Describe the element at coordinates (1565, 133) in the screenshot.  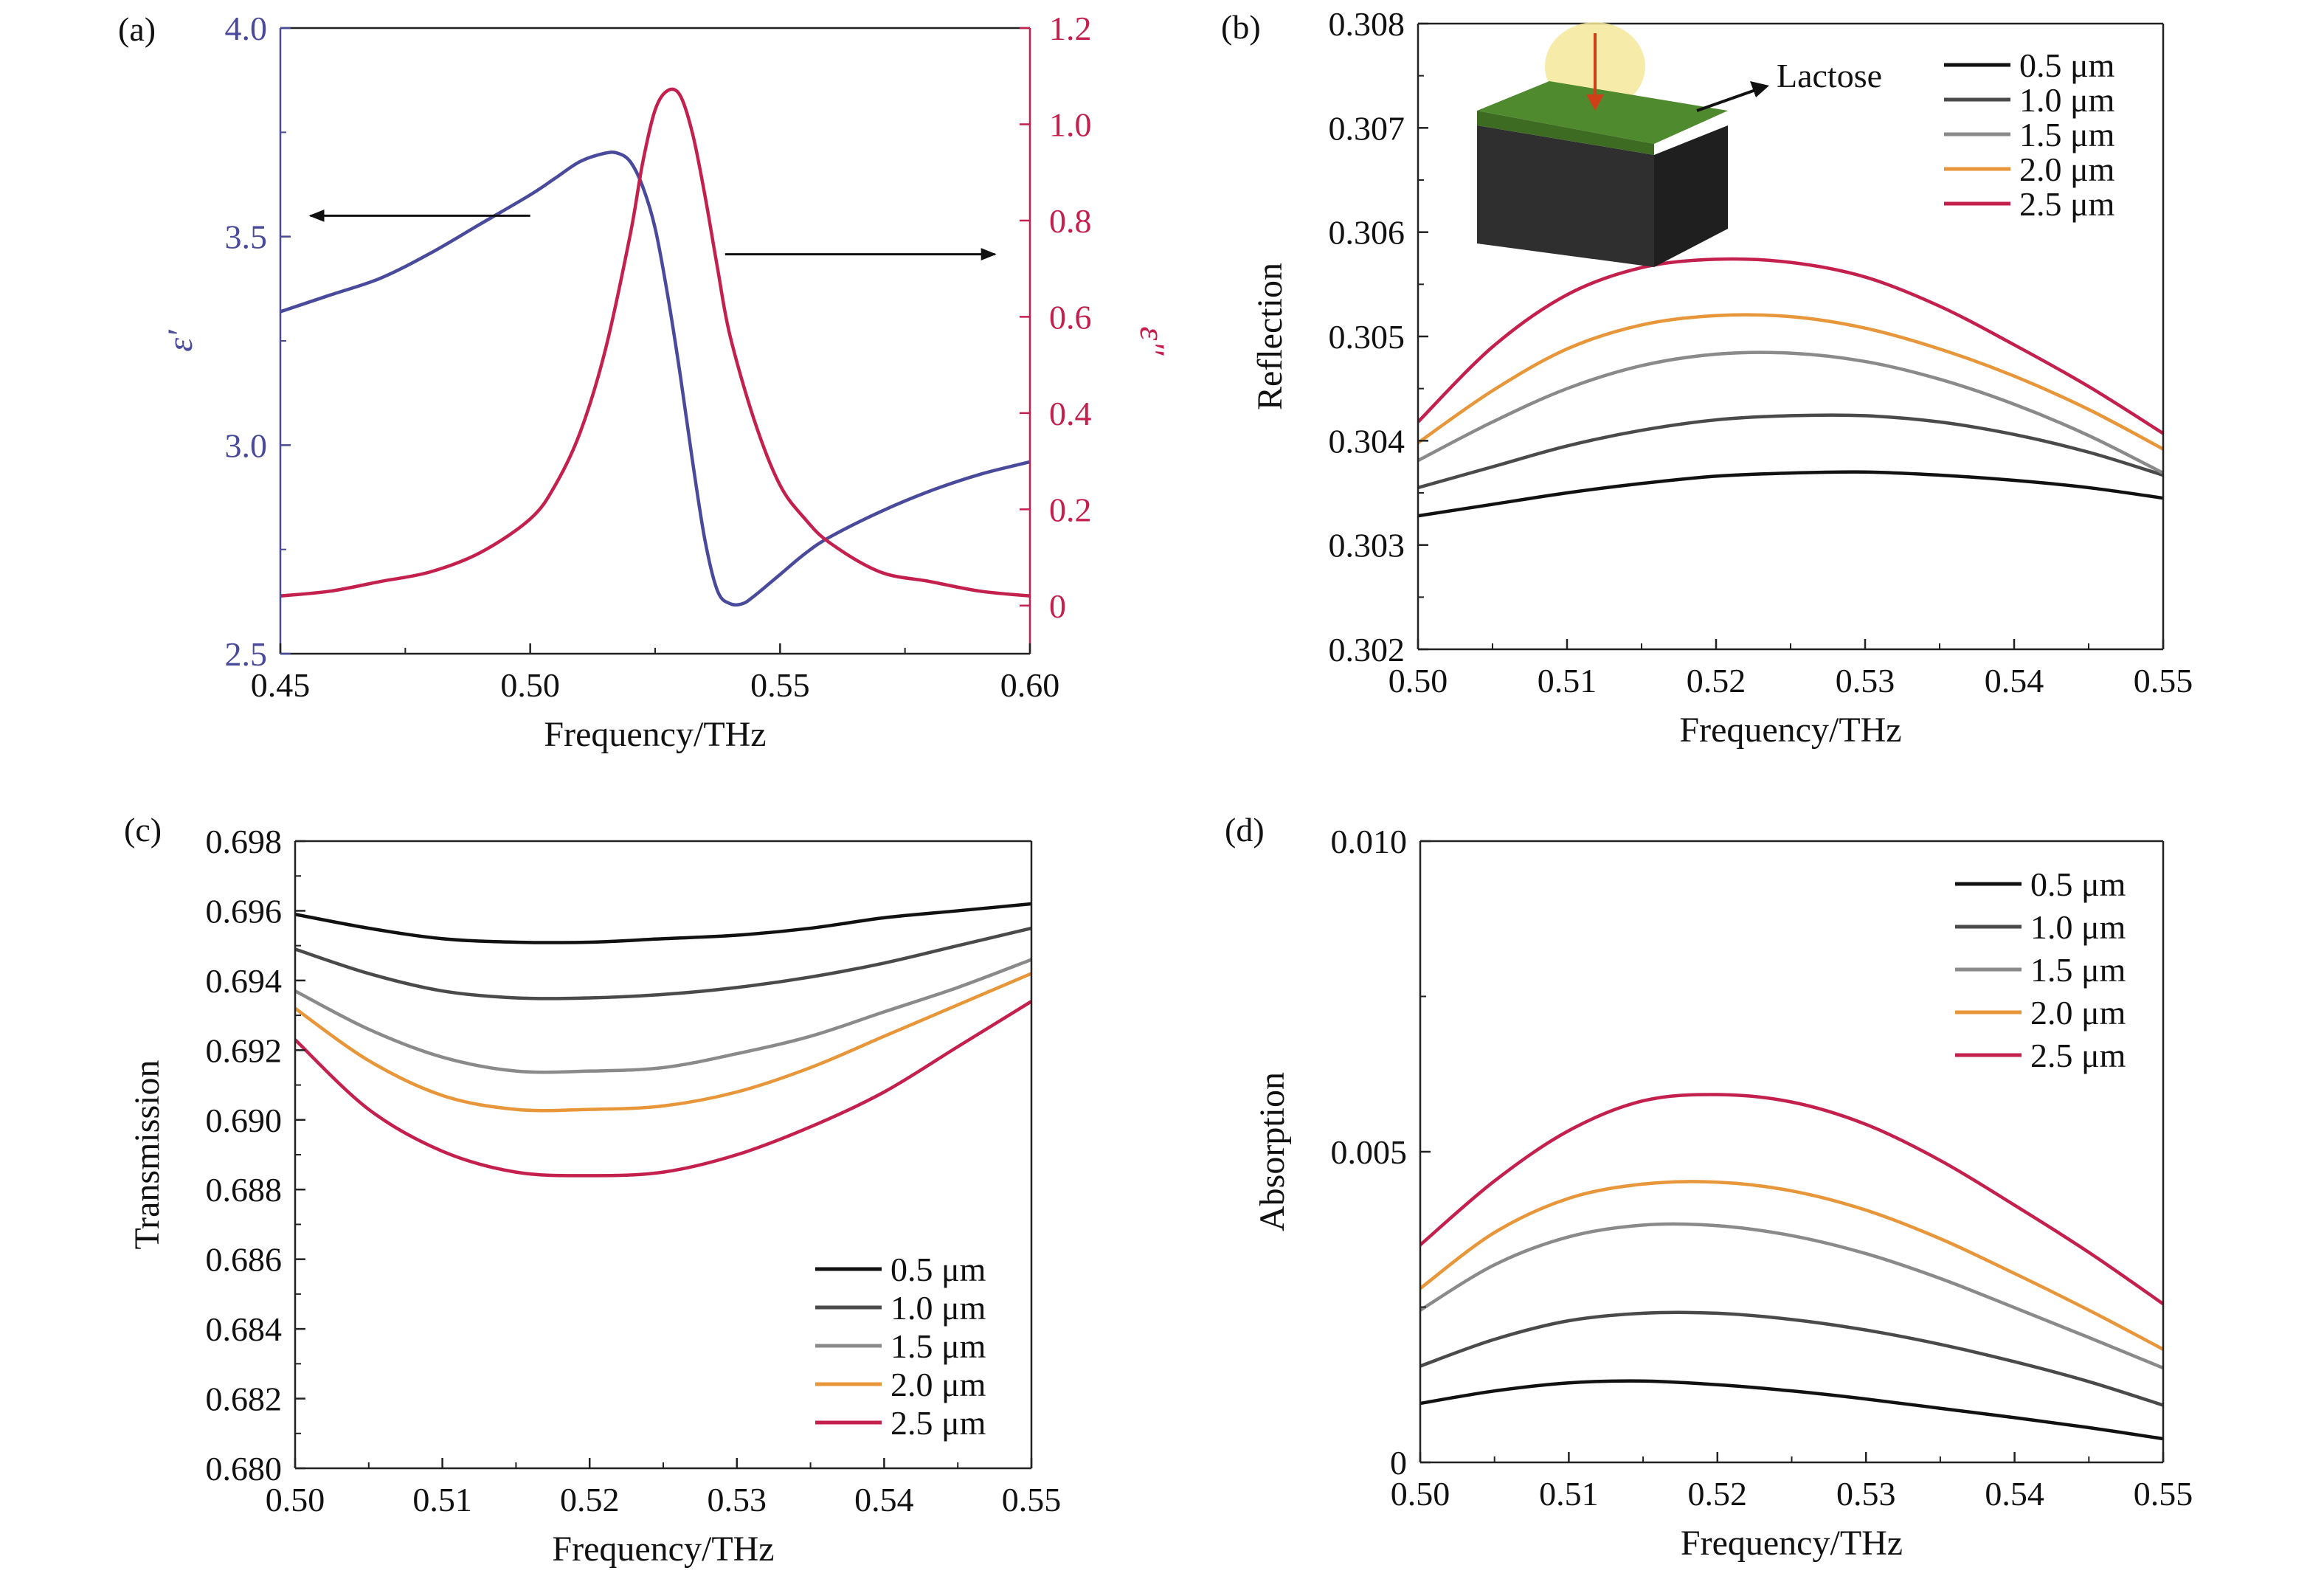
I see `lactose-layer-edge` at that location.